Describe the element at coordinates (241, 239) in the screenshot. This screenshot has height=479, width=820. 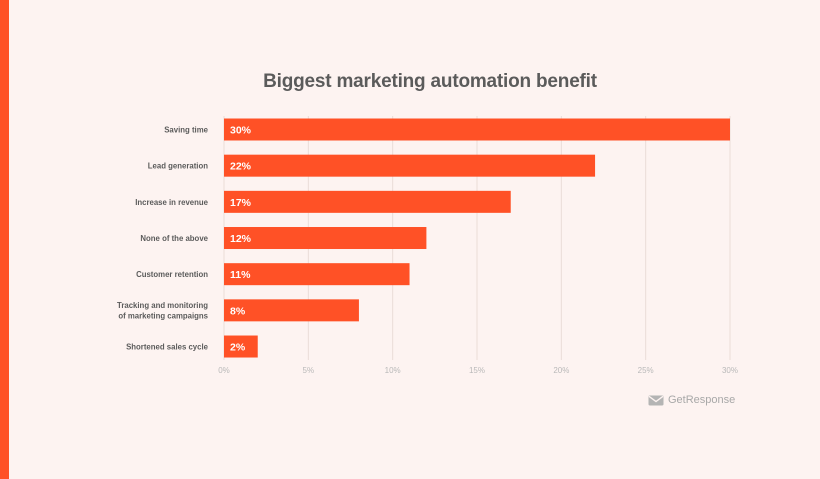
I see `data-label: 12%` at that location.